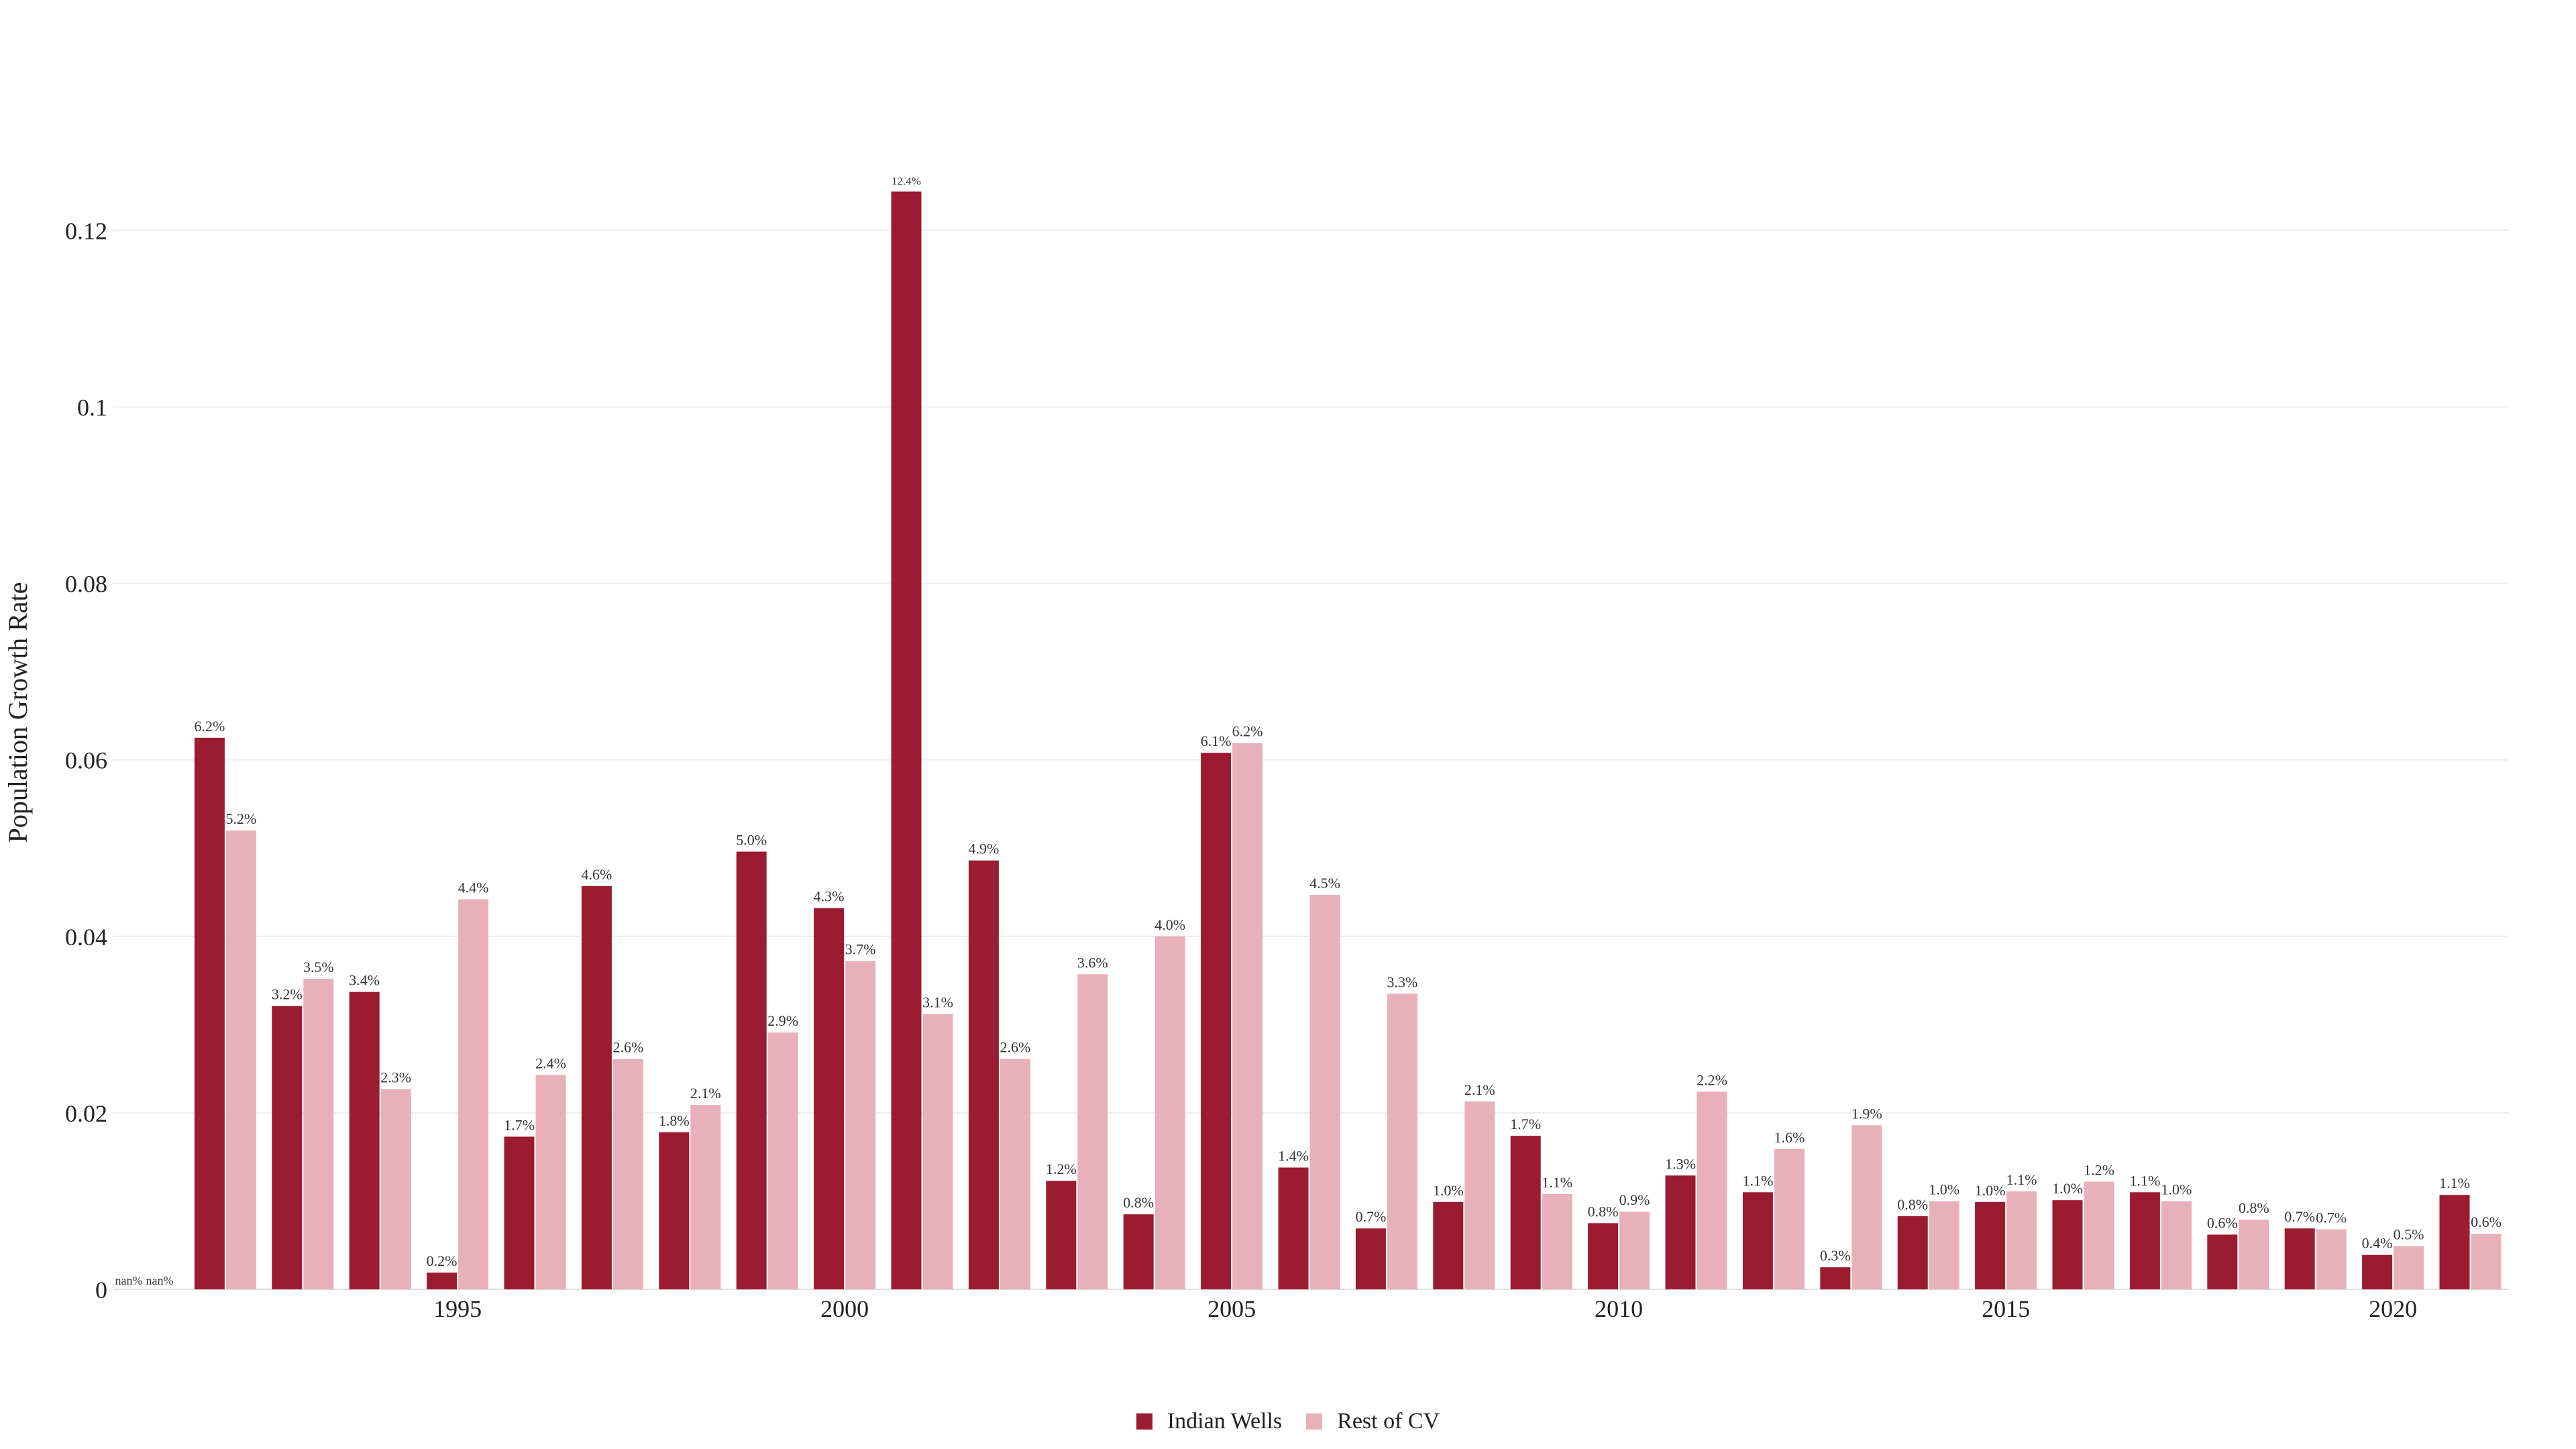  I want to click on legend: Indian Wells Rest of CV, so click(1288, 1421).